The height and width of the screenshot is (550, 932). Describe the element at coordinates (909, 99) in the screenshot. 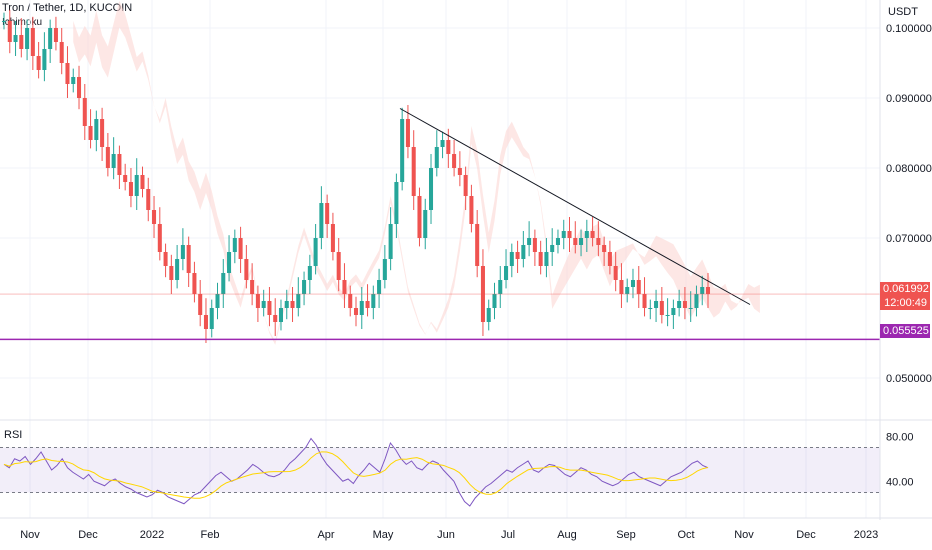

I see `y-tick-label: 0.090000` at that location.